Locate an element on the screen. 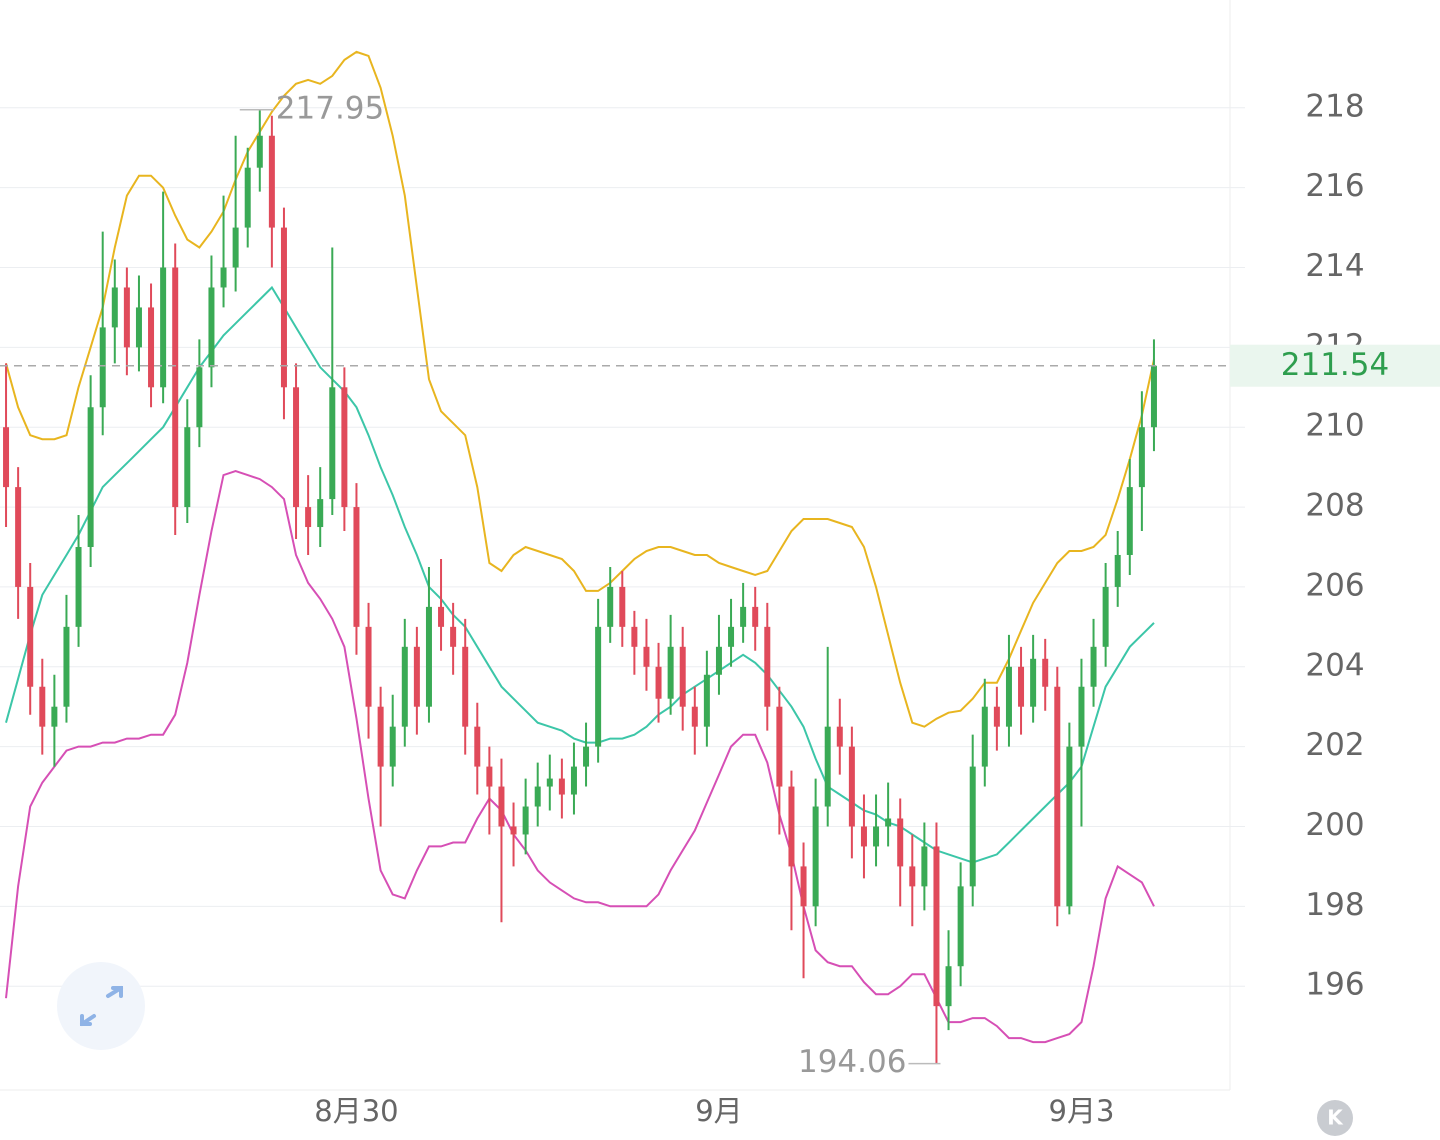  price-badge is located at coordinates (1335, 365).